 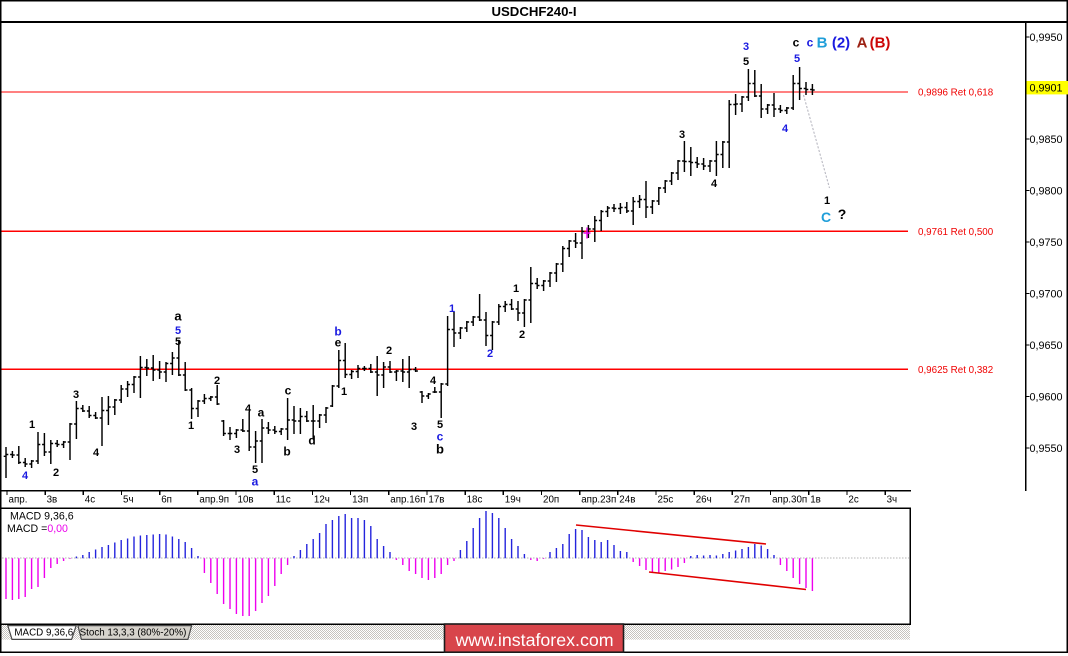 I want to click on svg-text: 0,9800, so click(x=1046, y=191).